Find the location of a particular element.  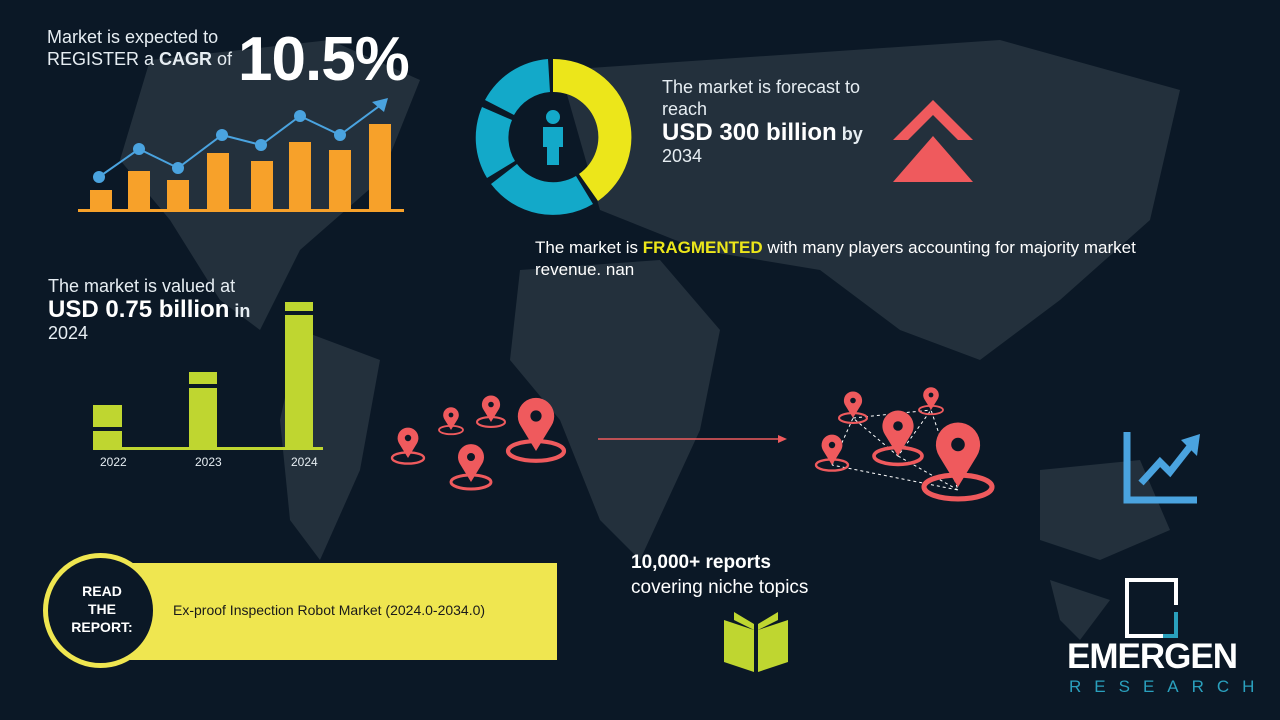

cagr-line2: REGISTER a CAGR of is located at coordinates (139, 59).